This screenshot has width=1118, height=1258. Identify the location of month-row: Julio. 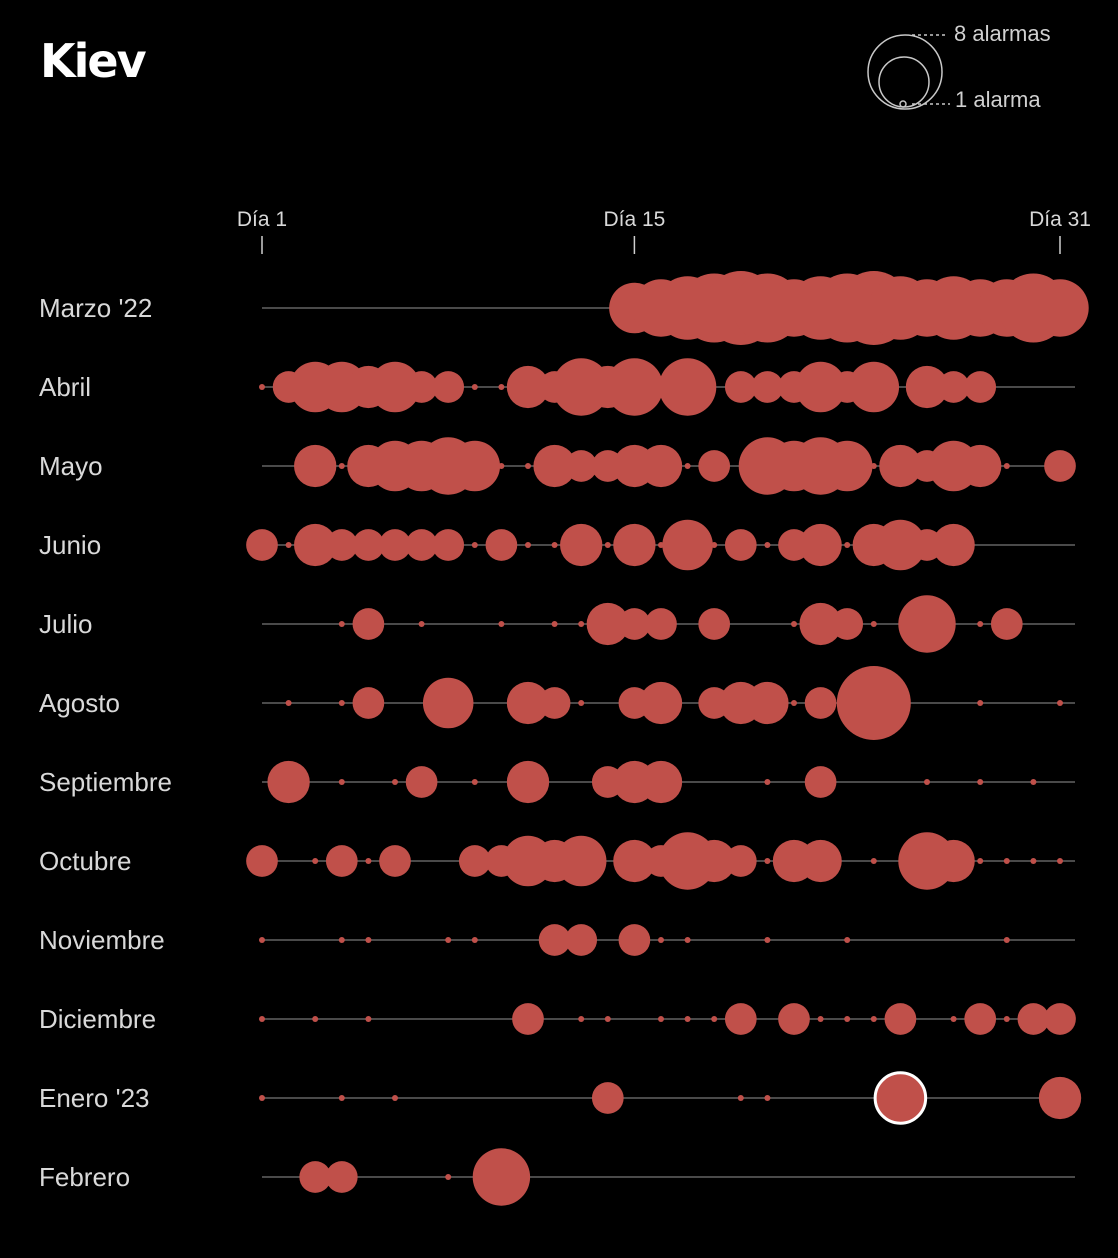
(557, 624).